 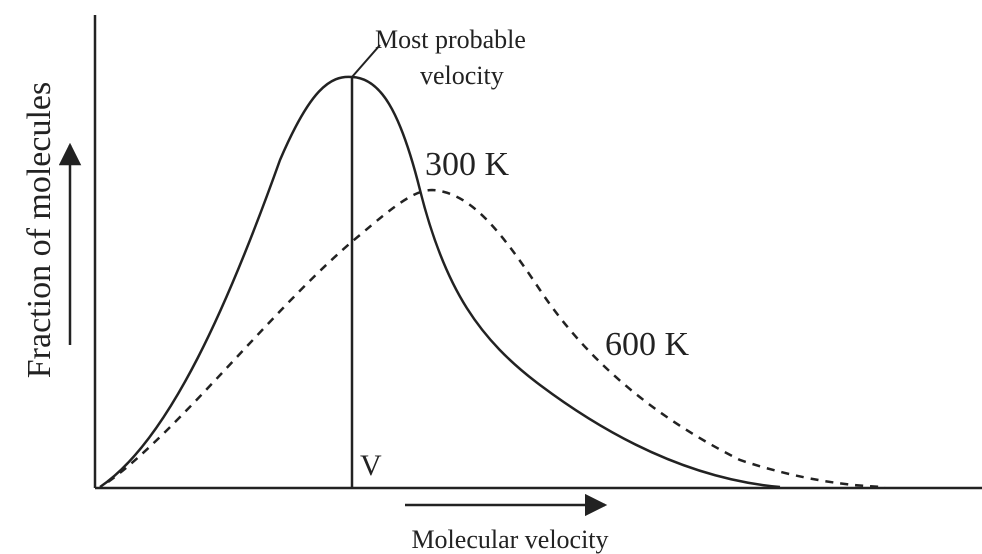 What do you see at coordinates (509, 539) in the screenshot?
I see `x-axis-label: Molecular velocity` at bounding box center [509, 539].